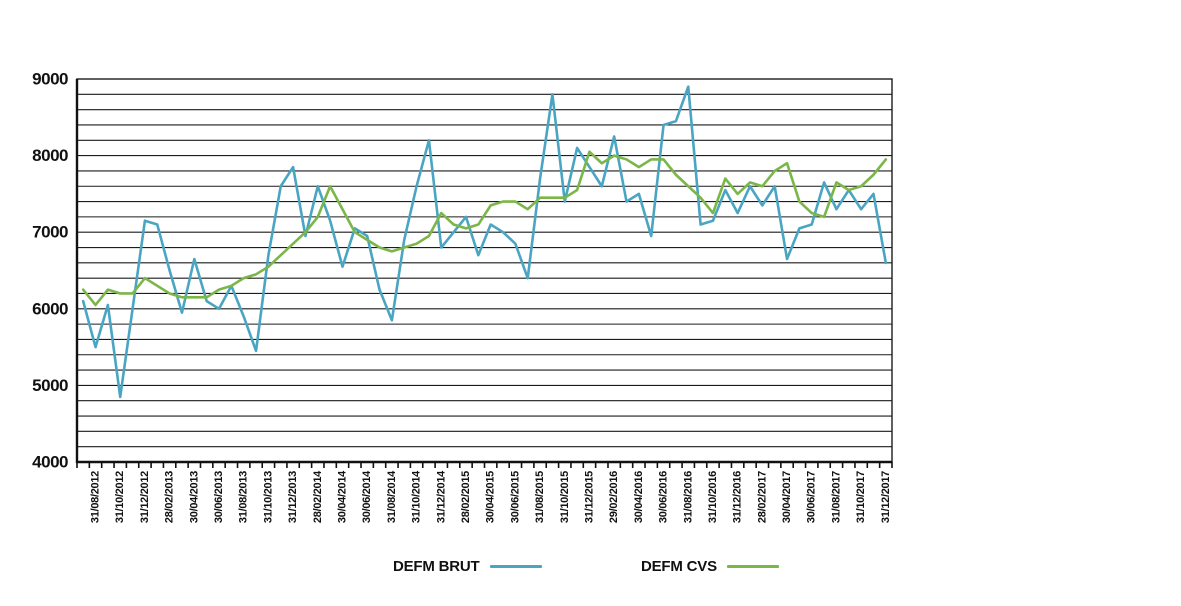  I want to click on x-axis-tick-label: 30/06/2013, so click(219, 497).